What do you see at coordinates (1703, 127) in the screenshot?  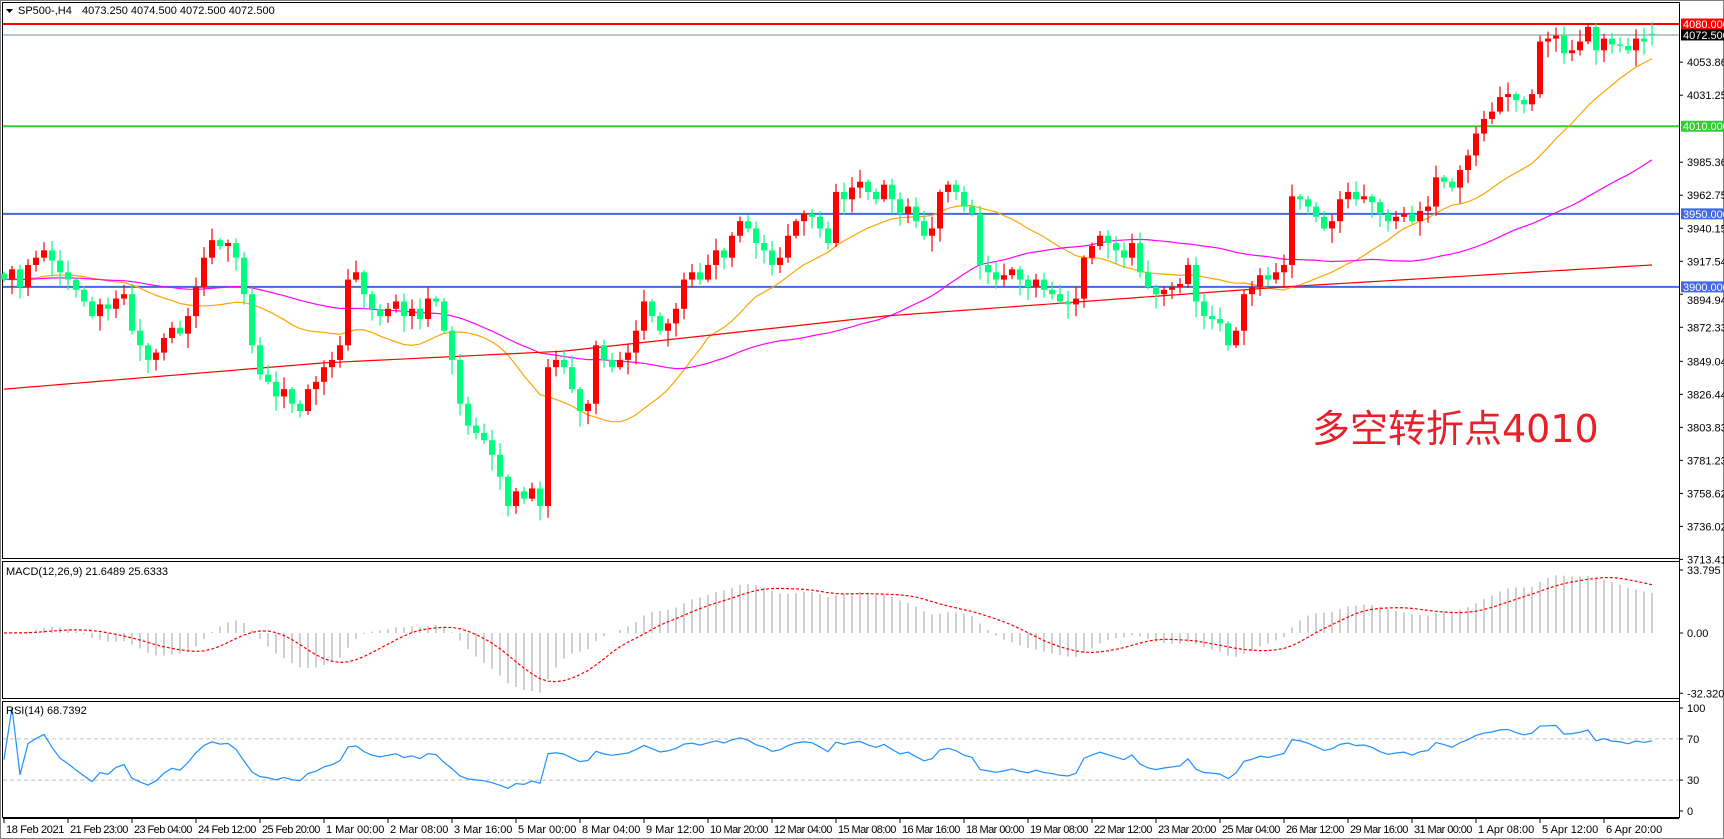 I see `price-label: 4010.000` at bounding box center [1703, 127].